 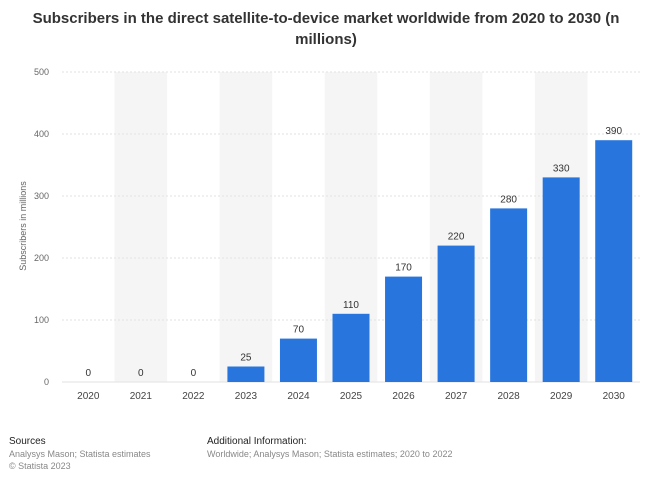 I want to click on bar-2029, so click(x=561, y=279).